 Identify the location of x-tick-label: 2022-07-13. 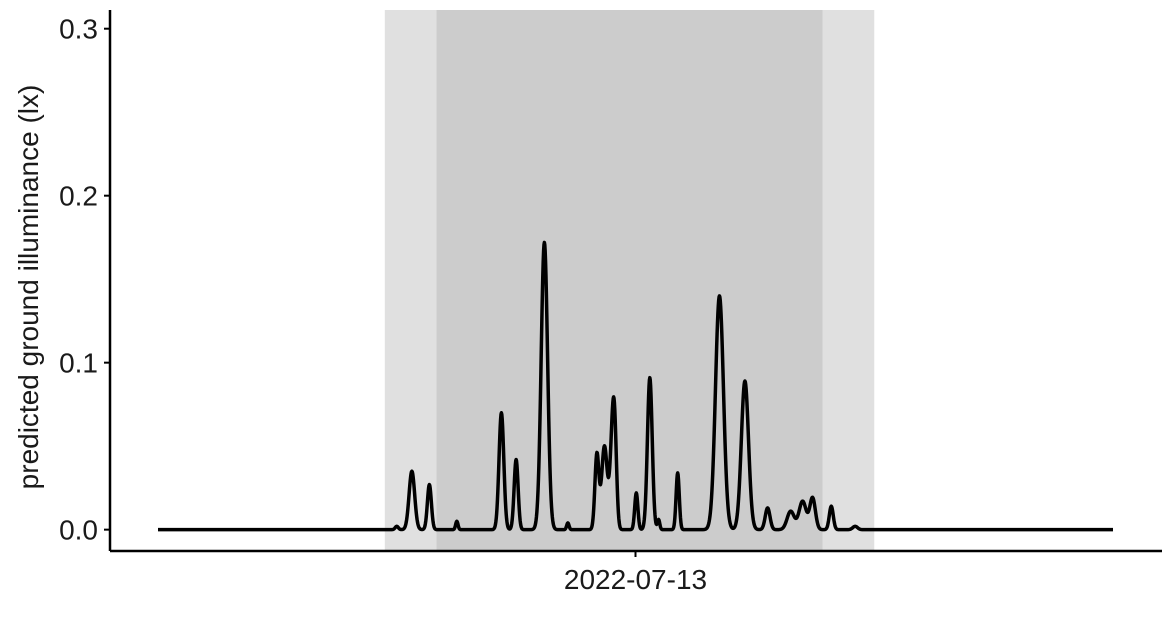
(635, 579).